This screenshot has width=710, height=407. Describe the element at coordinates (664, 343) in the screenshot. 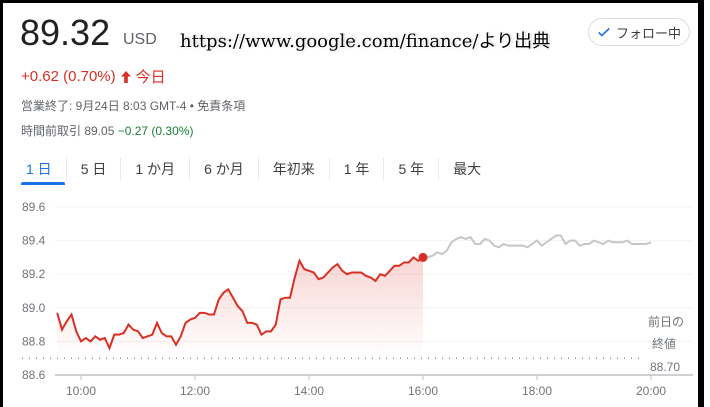

I see `prev-close-label-2: 終値` at that location.